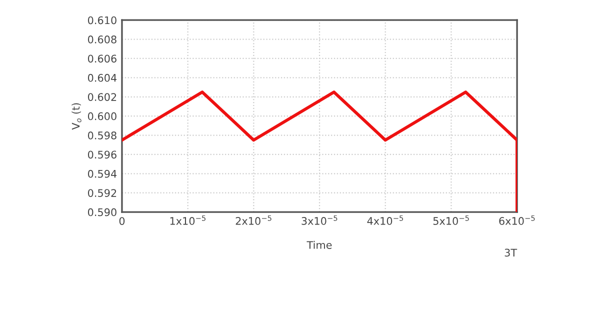 This screenshot has width=595, height=335. Describe the element at coordinates (102, 136) in the screenshot. I see `y-tick-label: 0.598` at that location.